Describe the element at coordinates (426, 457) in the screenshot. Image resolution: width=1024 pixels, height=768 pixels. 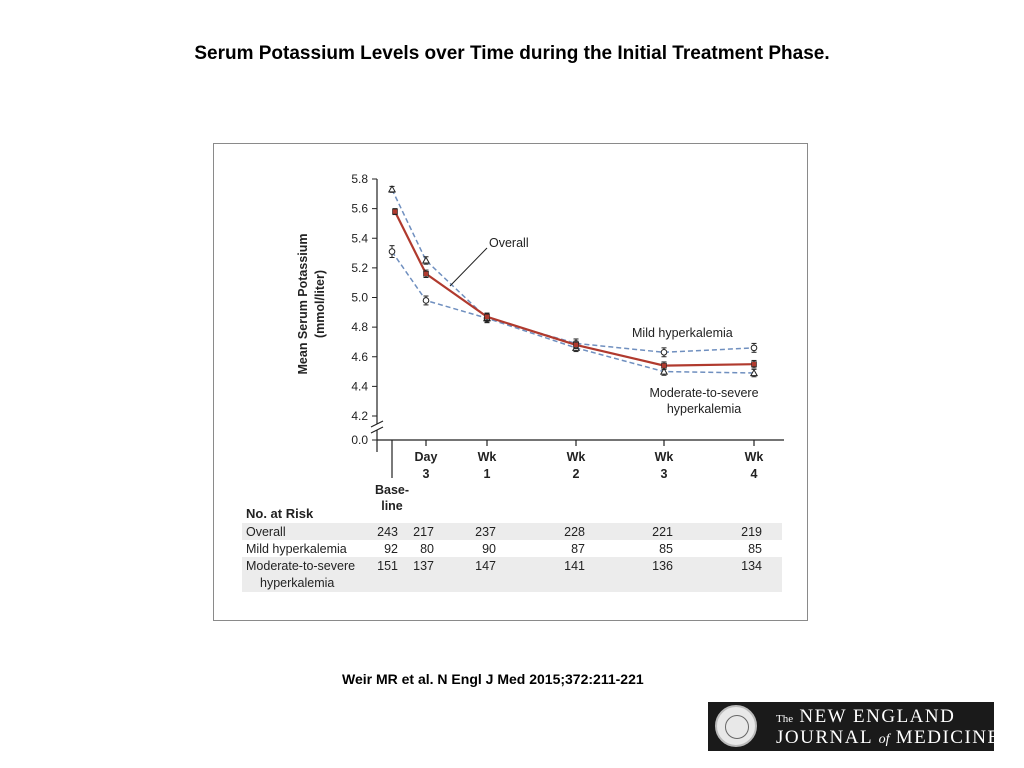
I see `x-tick-label: Day` at that location.